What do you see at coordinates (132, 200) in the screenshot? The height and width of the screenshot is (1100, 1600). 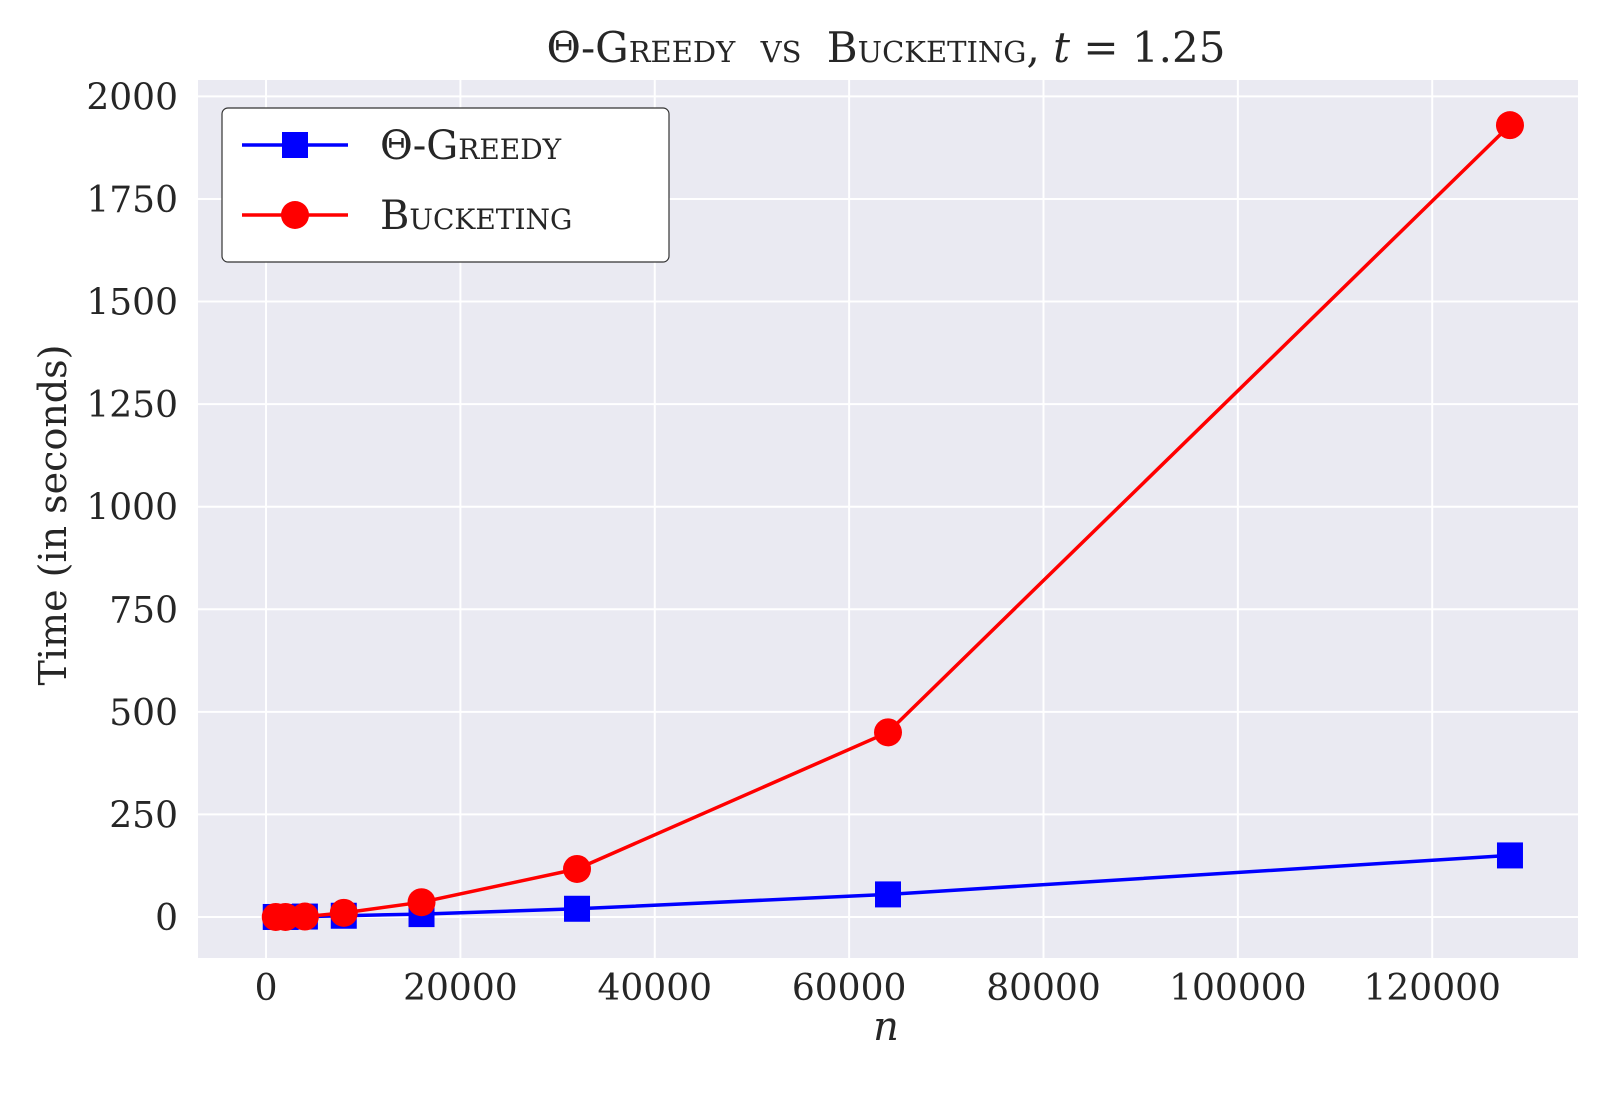 I see `y-tick-label: 1750` at bounding box center [132, 200].